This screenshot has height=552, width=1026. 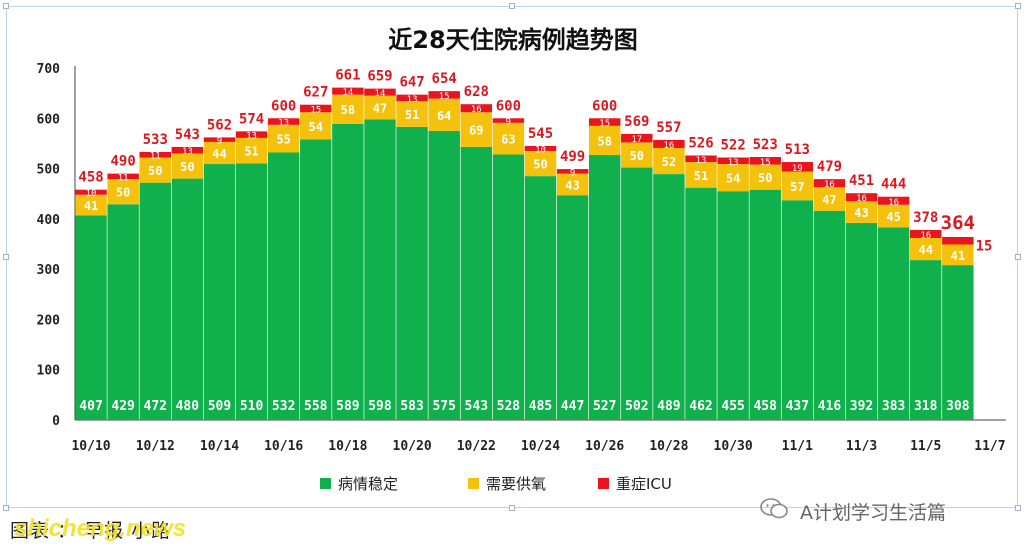 I want to click on x-tick-label: 10/14, so click(x=219, y=446).